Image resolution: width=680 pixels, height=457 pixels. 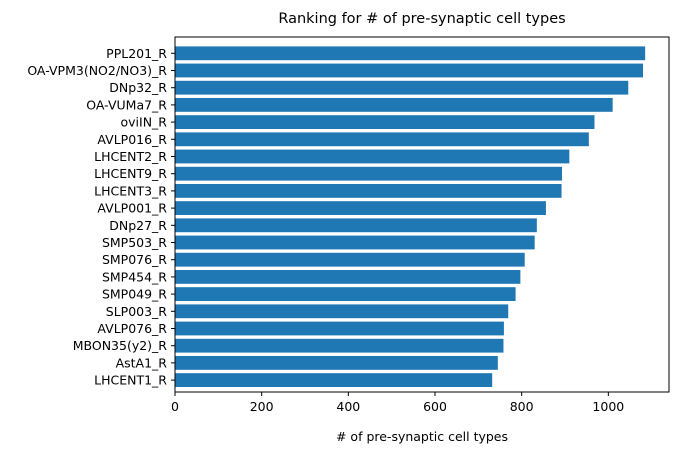 What do you see at coordinates (348, 406) in the screenshot?
I see `x-tick-label: 400` at bounding box center [348, 406].